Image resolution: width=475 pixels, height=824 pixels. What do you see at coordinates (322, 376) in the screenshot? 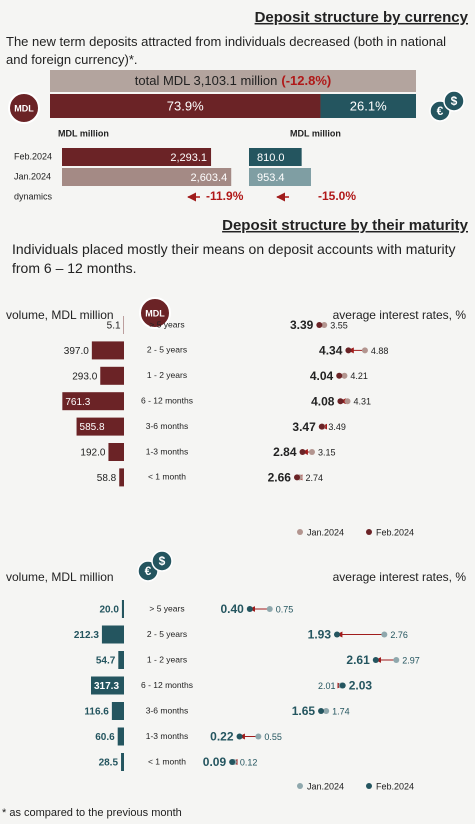
I see `rate-feb-value: 4.04` at bounding box center [322, 376].